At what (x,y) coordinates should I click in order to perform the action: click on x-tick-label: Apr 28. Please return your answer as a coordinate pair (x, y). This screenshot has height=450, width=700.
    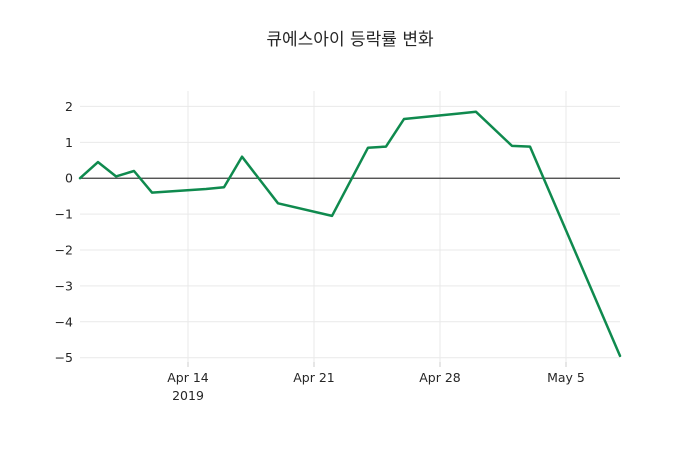
    Looking at the image, I should click on (440, 377).